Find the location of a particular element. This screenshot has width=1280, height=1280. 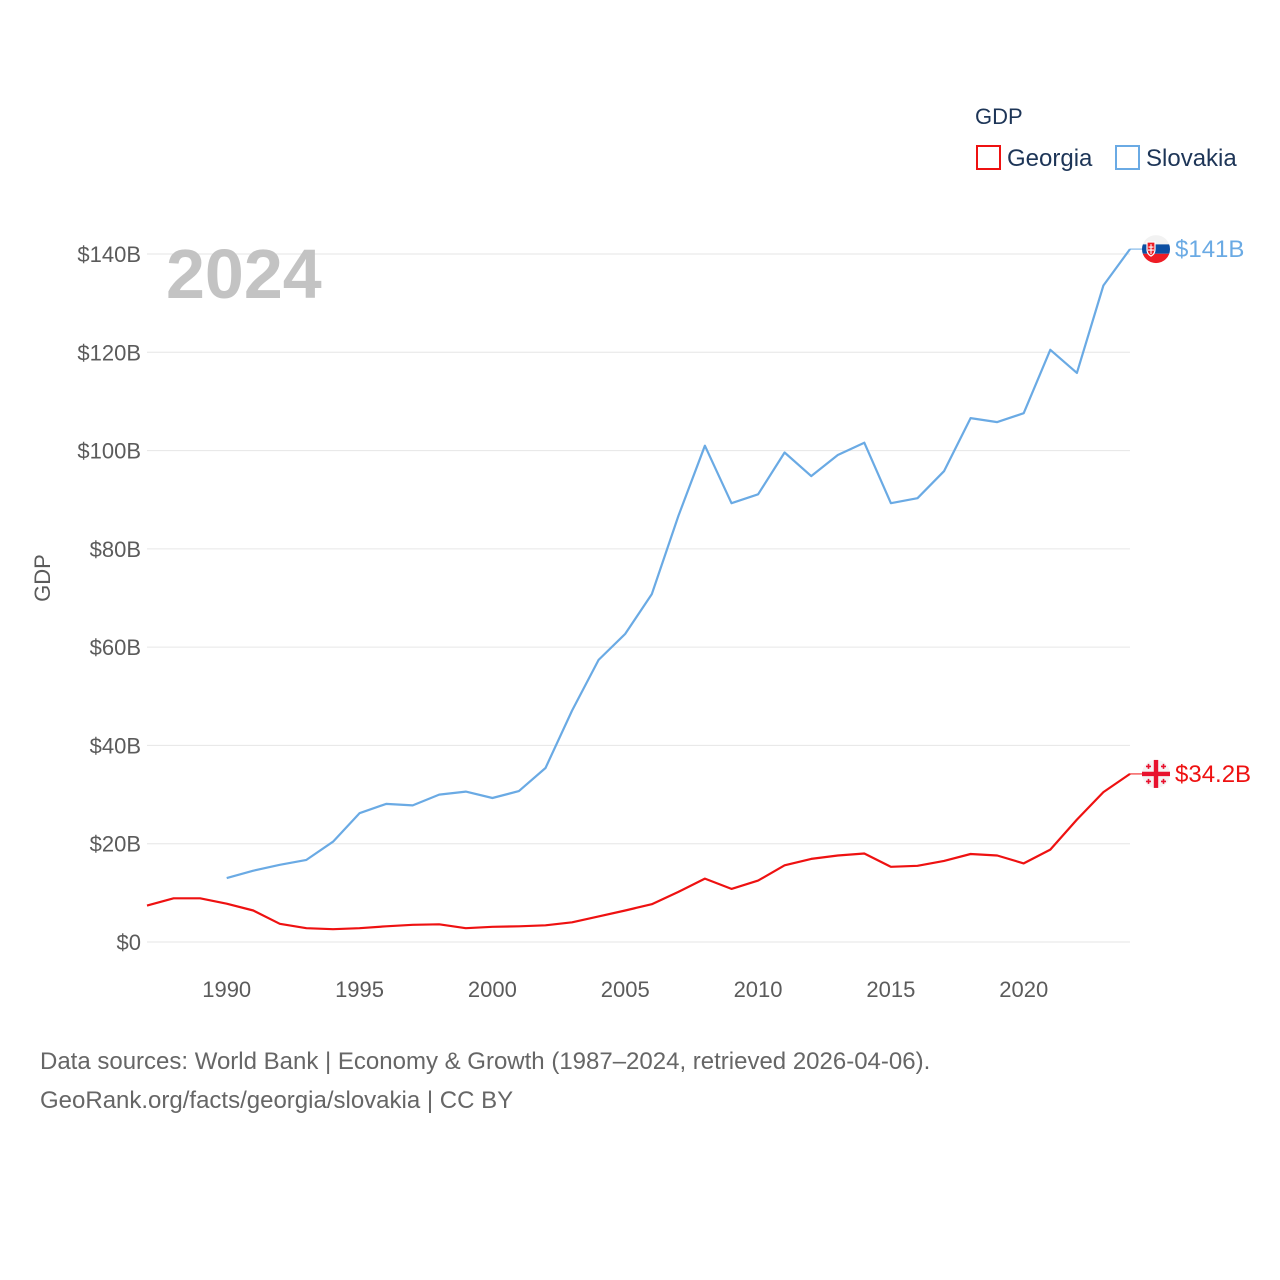

x-tick-label: 2015 is located at coordinates (890, 989).